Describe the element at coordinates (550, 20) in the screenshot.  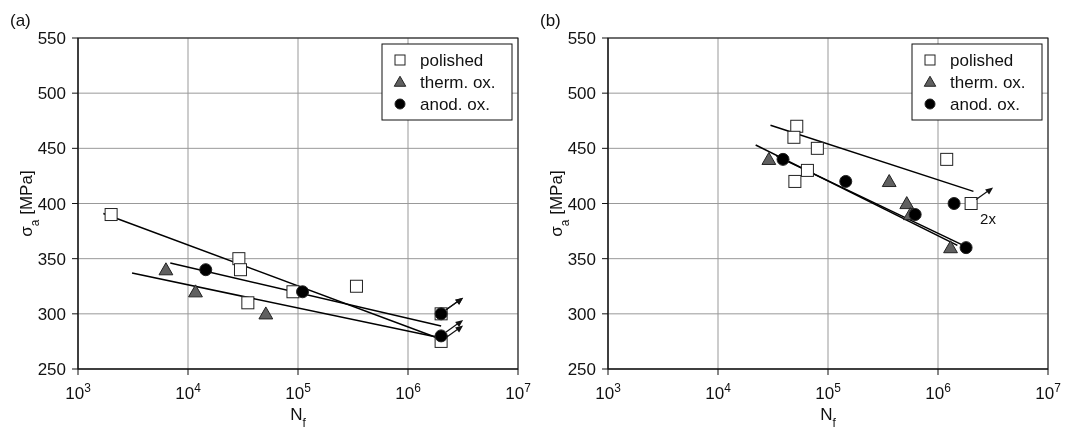
I see `chart-title: (b)` at that location.